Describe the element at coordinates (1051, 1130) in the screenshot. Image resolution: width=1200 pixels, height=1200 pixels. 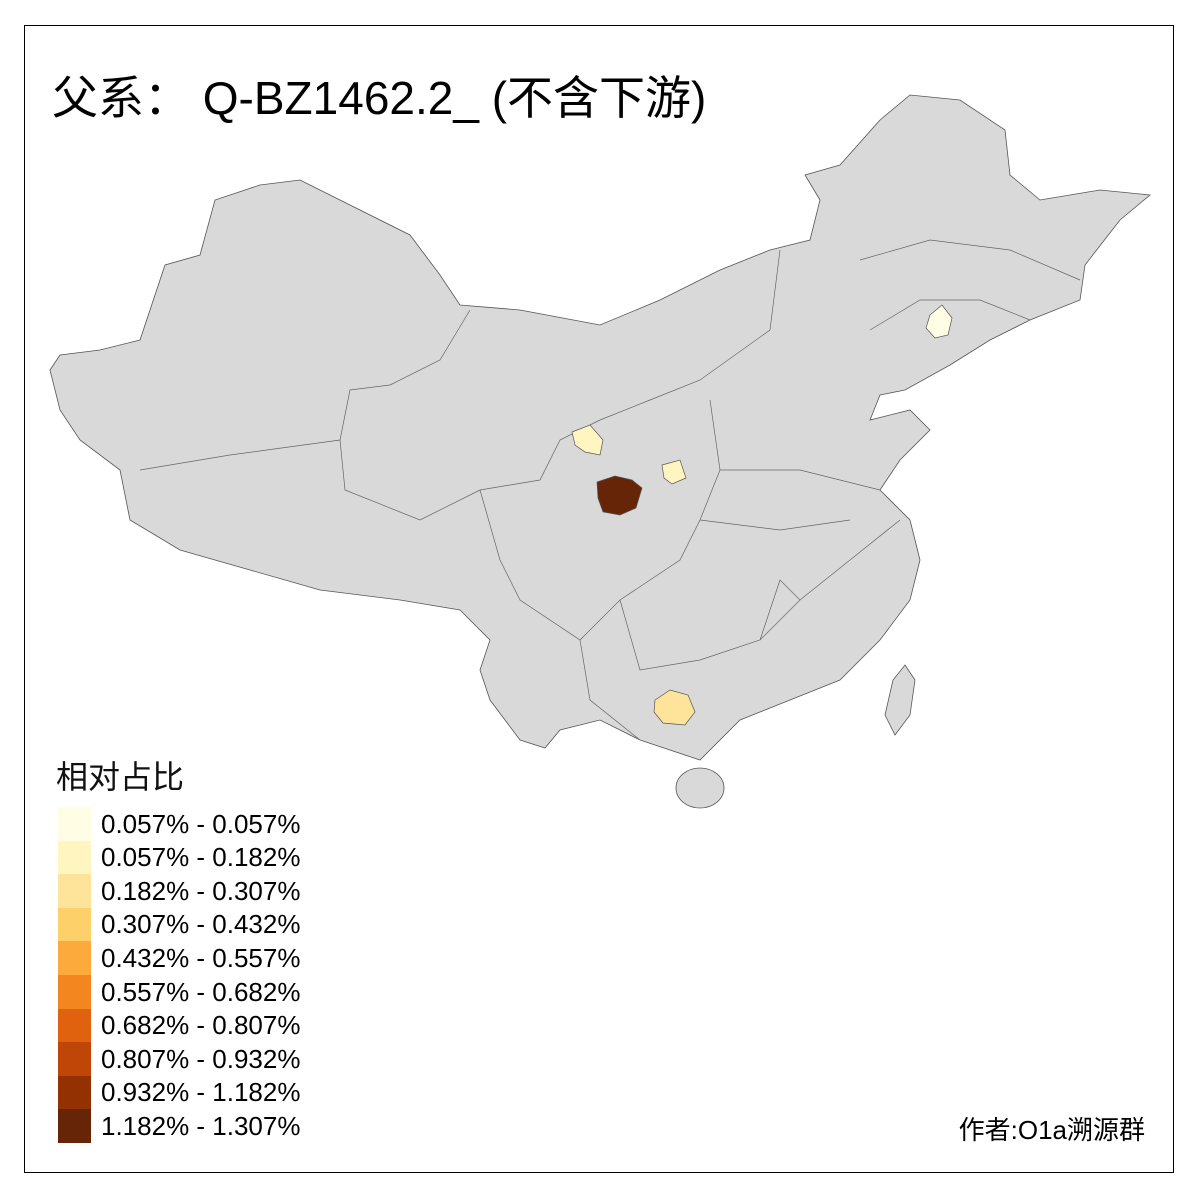
I see `author-credit: 作者:O1a溯源群` at that location.